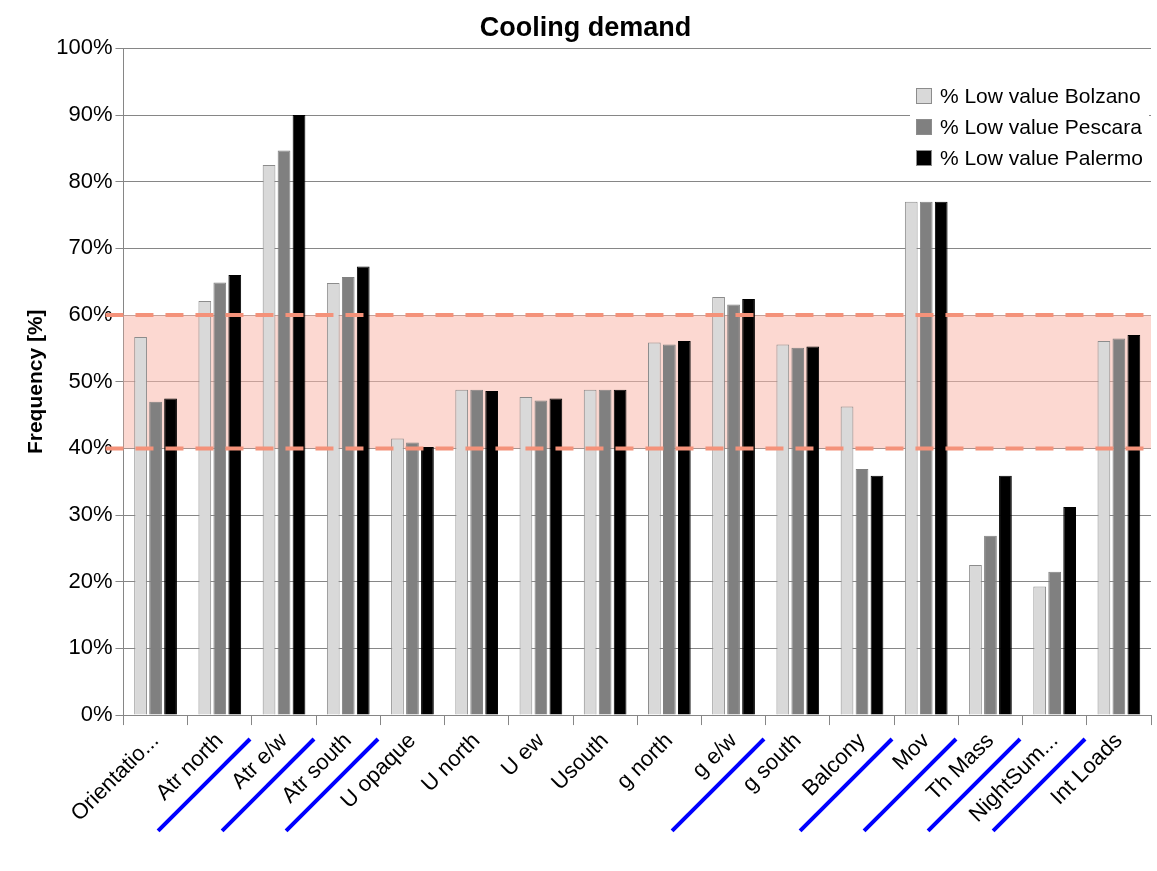 This screenshot has width=1157, height=871. Describe the element at coordinates (585, 26) in the screenshot. I see `chart-title: Cooling demand` at that location.